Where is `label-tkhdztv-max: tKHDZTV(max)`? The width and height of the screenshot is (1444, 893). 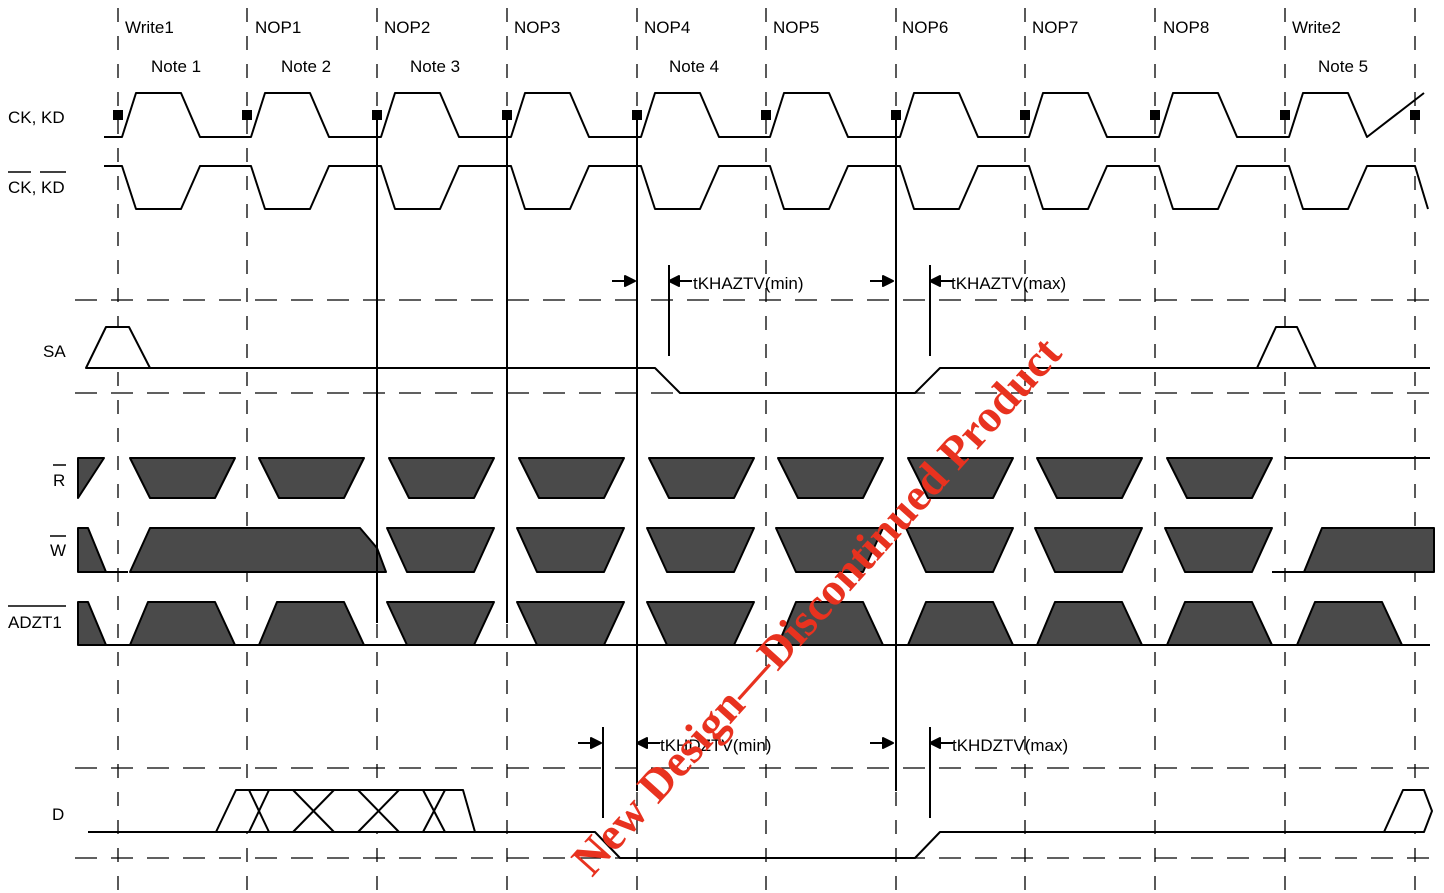 label-tkhdztv-max: tKHDZTV(max) is located at coordinates (1010, 745).